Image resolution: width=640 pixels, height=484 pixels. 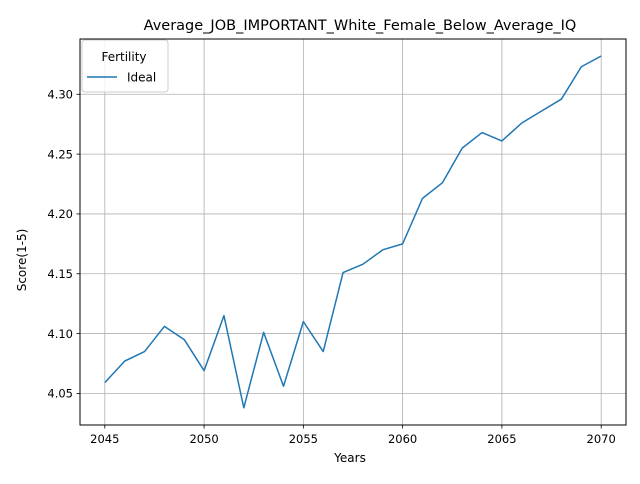 I want to click on x-tick-label: 2060, so click(x=402, y=439).